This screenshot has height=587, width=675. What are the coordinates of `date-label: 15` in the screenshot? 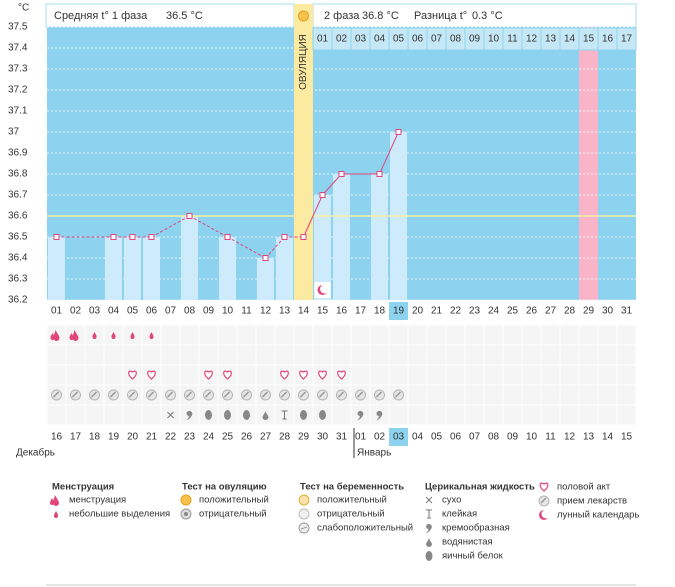 It's located at (627, 437).